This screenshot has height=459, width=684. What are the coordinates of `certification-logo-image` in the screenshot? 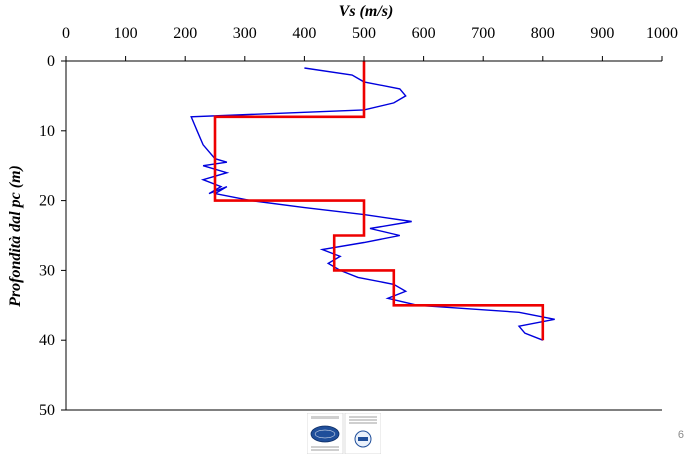 It's located at (344, 433).